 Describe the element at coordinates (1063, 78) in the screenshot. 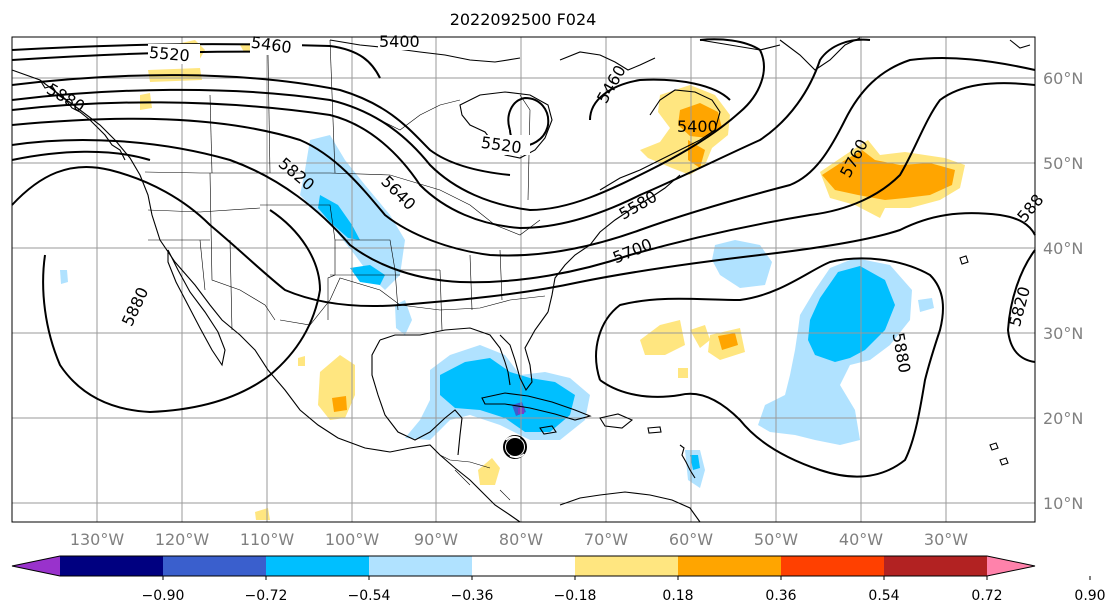

I see `lat-label: 60°N` at that location.